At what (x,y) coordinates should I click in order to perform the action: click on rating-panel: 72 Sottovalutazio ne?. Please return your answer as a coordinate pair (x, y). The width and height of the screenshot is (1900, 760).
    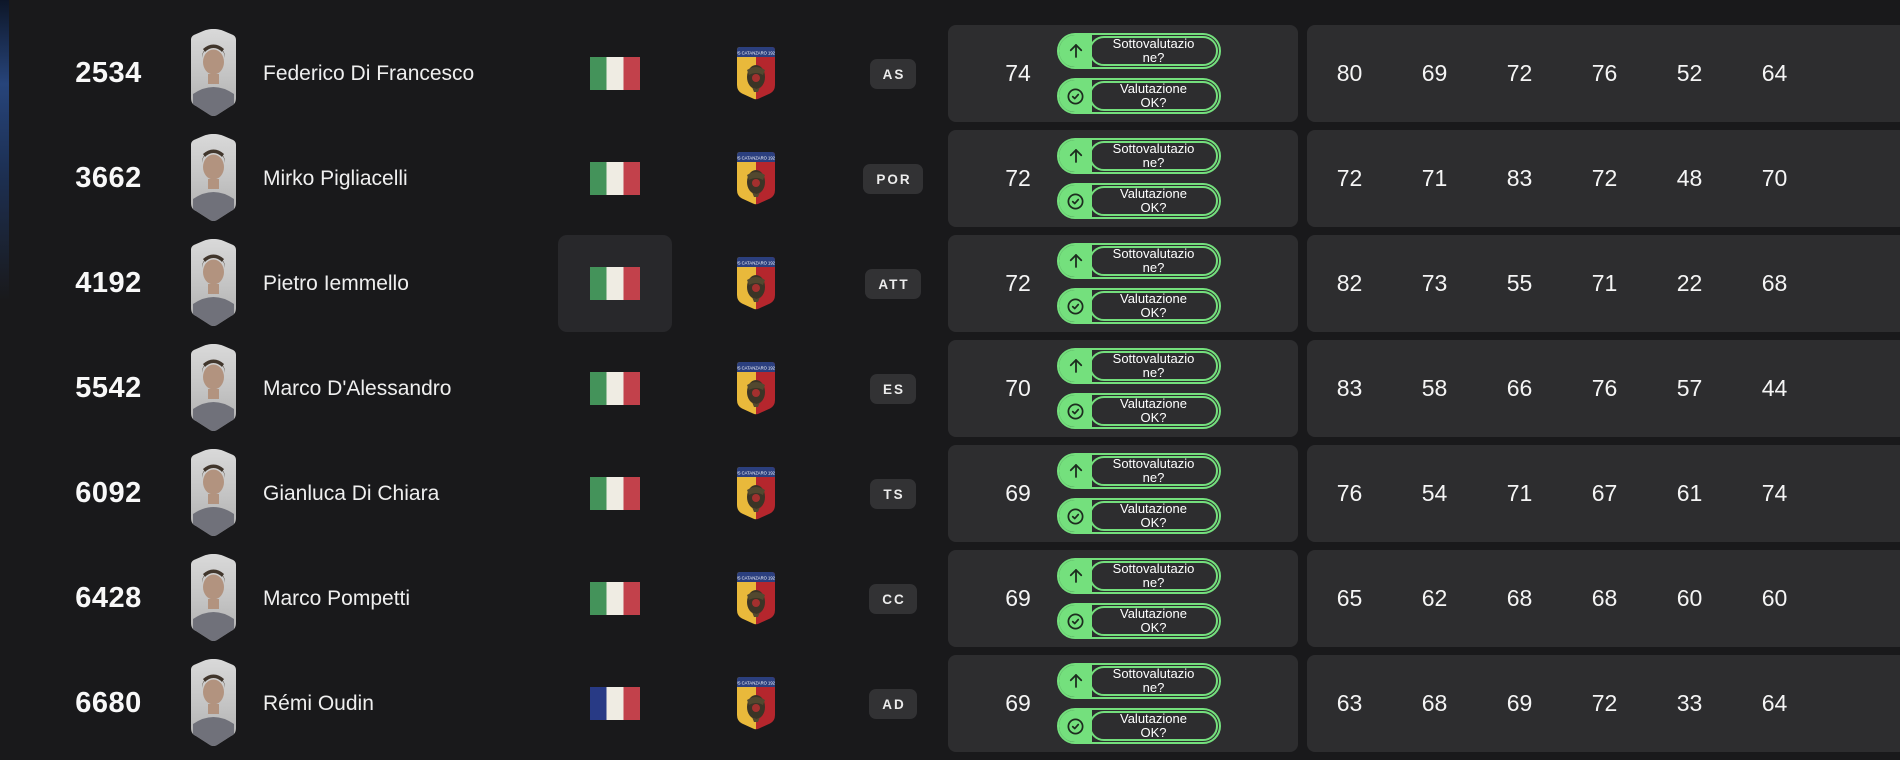
    Looking at the image, I should click on (1123, 283).